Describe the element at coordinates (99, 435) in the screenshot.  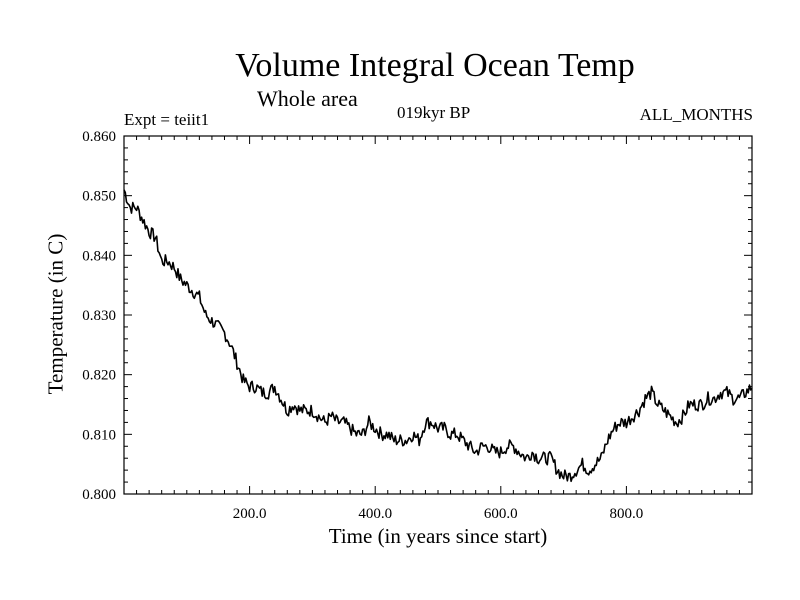
I see `y-tick-label: 0.810` at that location.